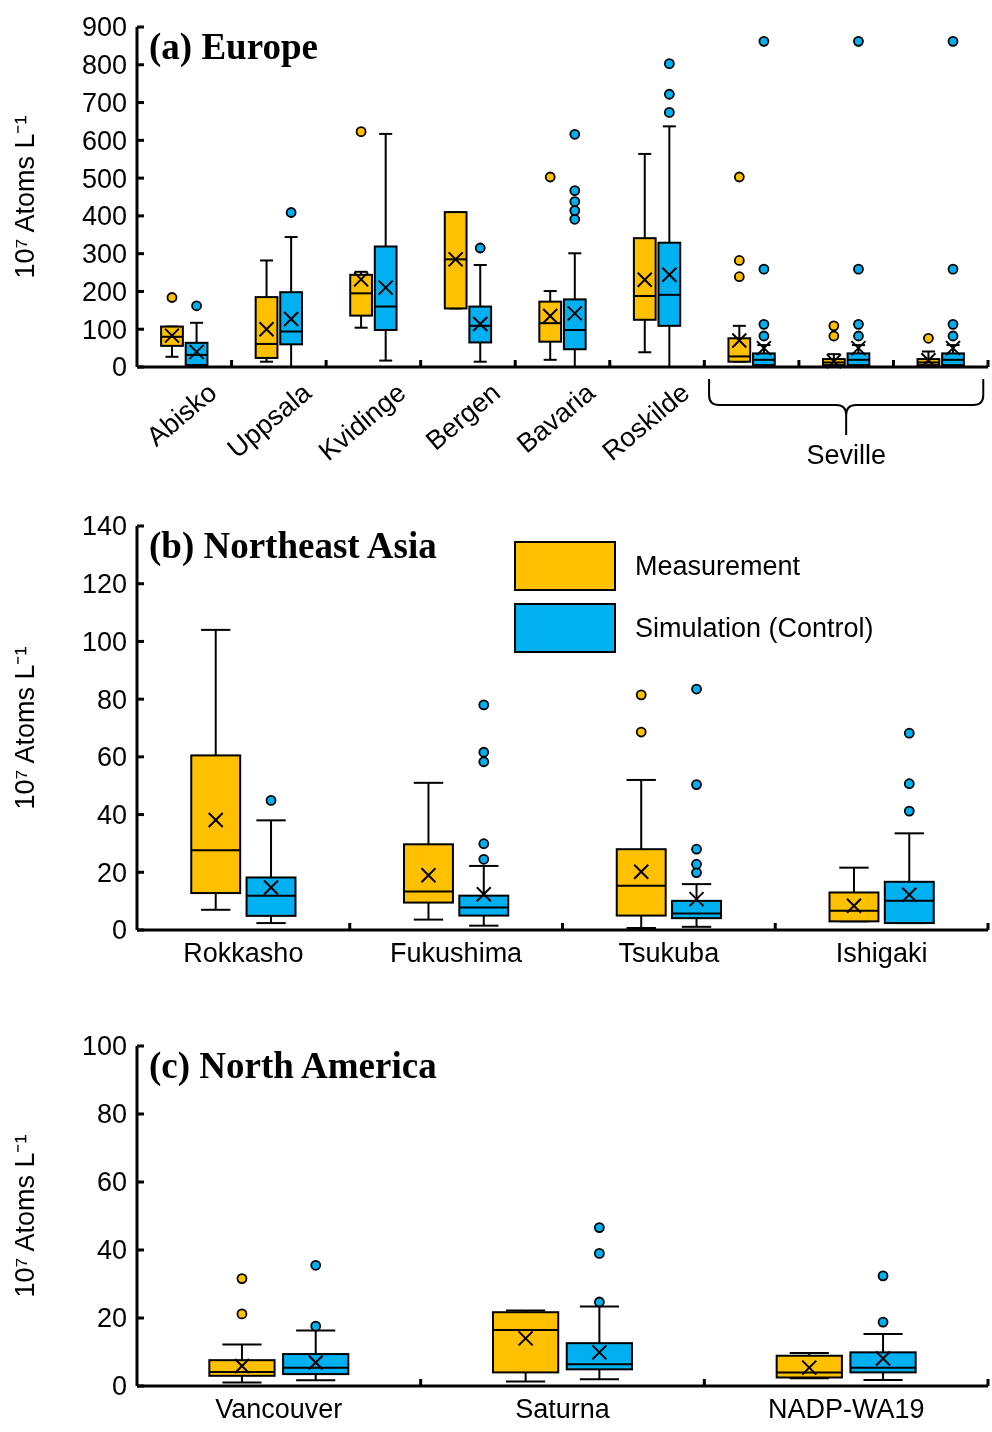 The width and height of the screenshot is (992, 1432). I want to click on chart-title: (c) North America, so click(293, 1066).